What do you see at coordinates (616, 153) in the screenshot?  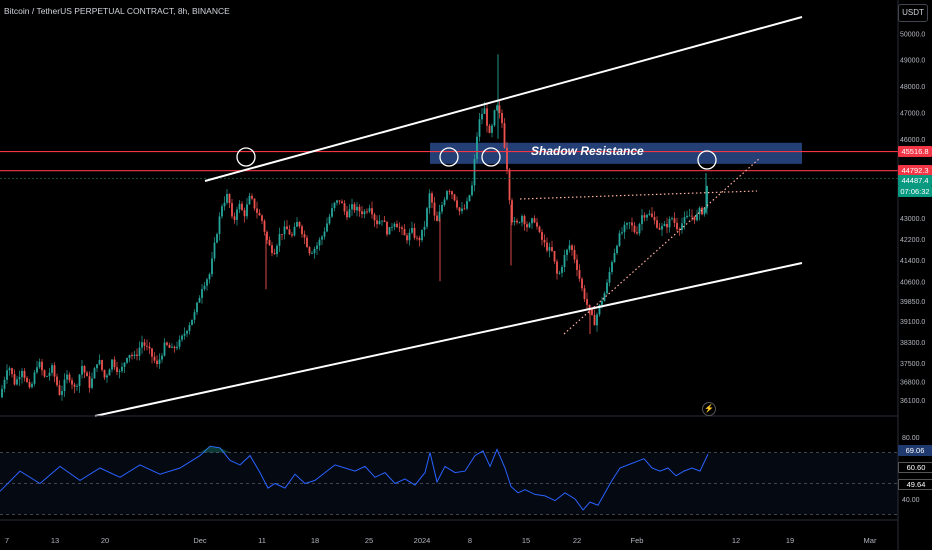 I see `resistance-zone-rect` at bounding box center [616, 153].